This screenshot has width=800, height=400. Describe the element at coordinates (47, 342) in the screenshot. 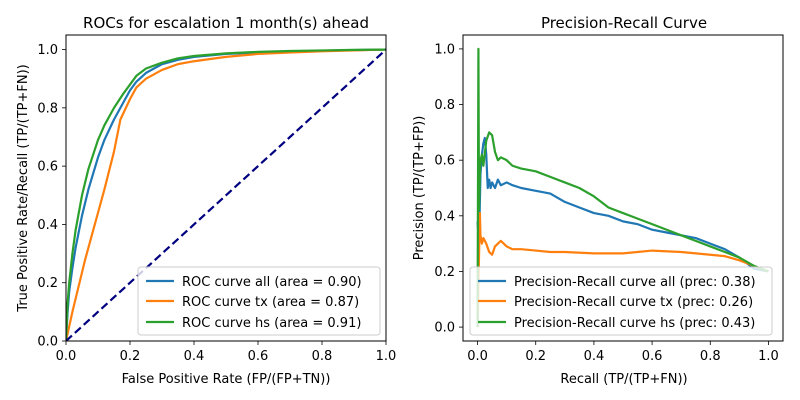

I see `roc-y-tick-label: 0.0` at that location.